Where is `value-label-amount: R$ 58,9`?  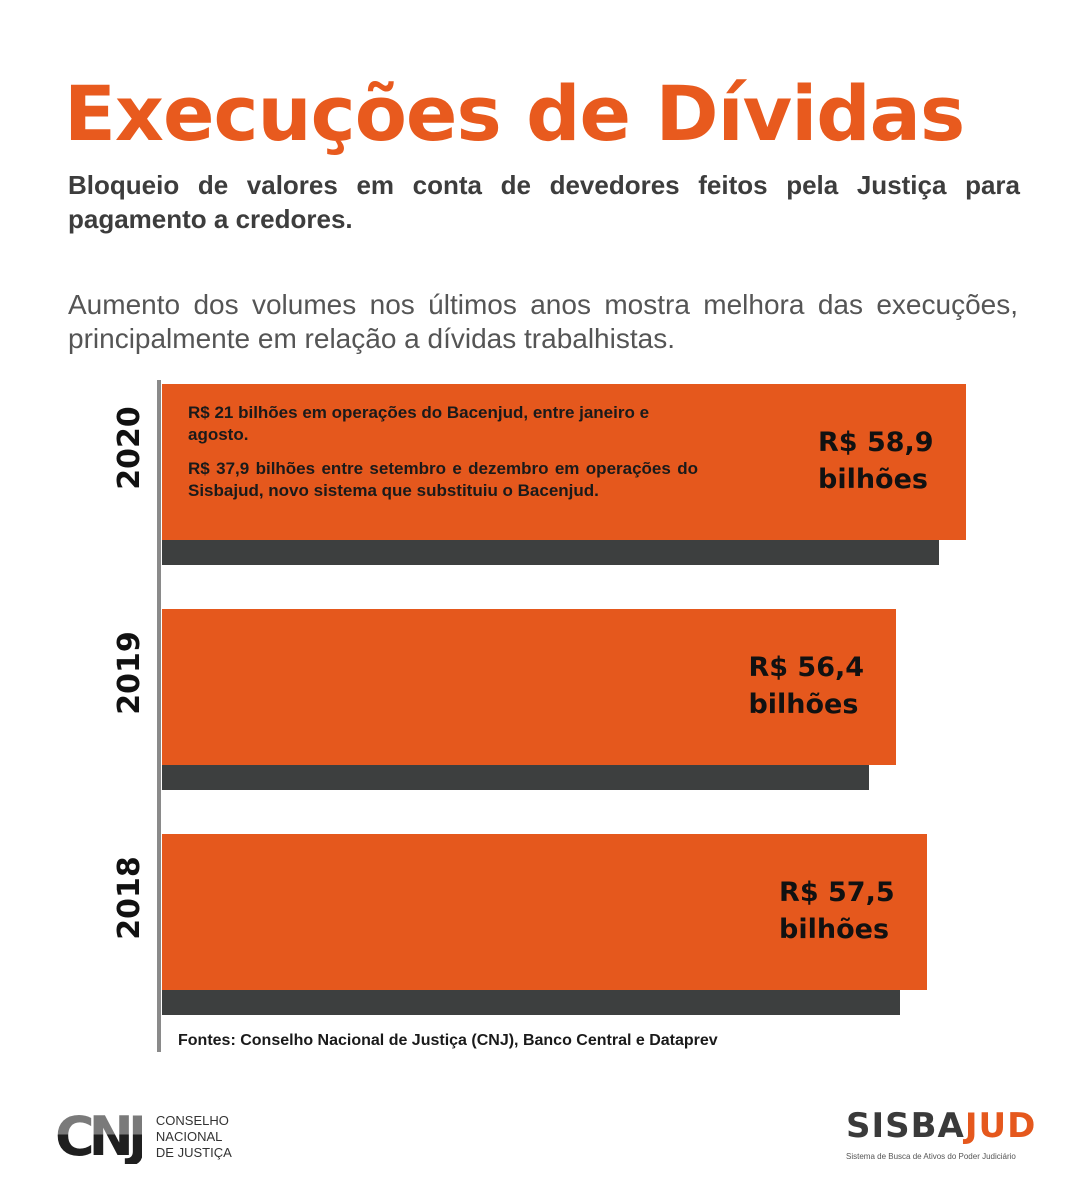 value-label-amount: R$ 58,9 is located at coordinates (876, 442).